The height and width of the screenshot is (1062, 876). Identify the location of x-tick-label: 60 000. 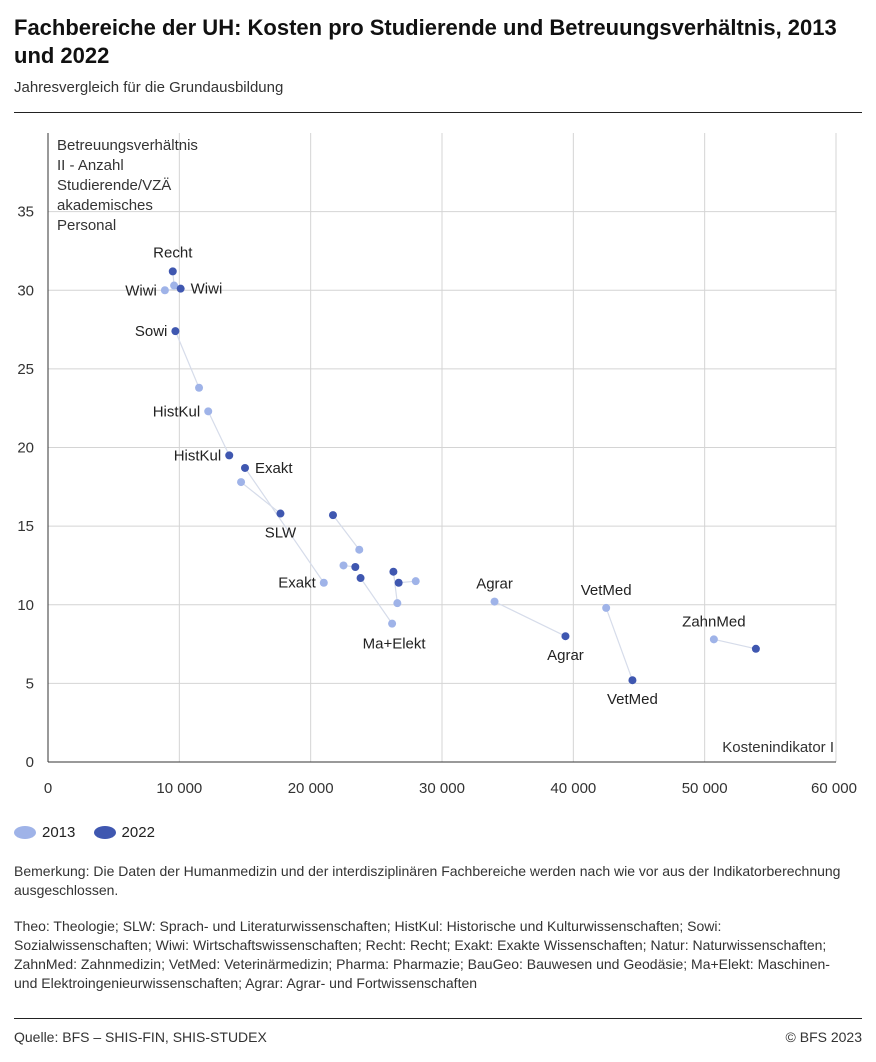
(834, 788).